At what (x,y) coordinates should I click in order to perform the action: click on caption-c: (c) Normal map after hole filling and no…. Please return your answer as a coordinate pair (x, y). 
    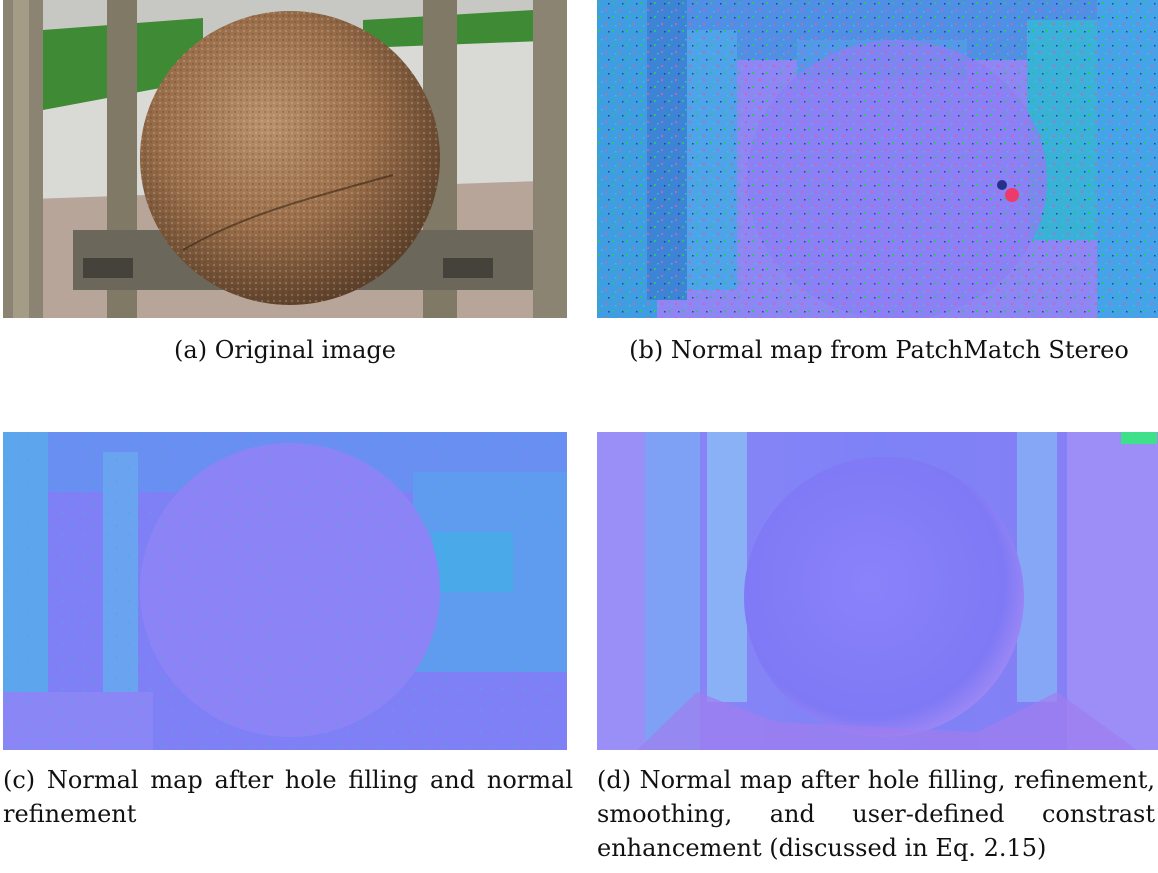
    Looking at the image, I should click on (288, 797).